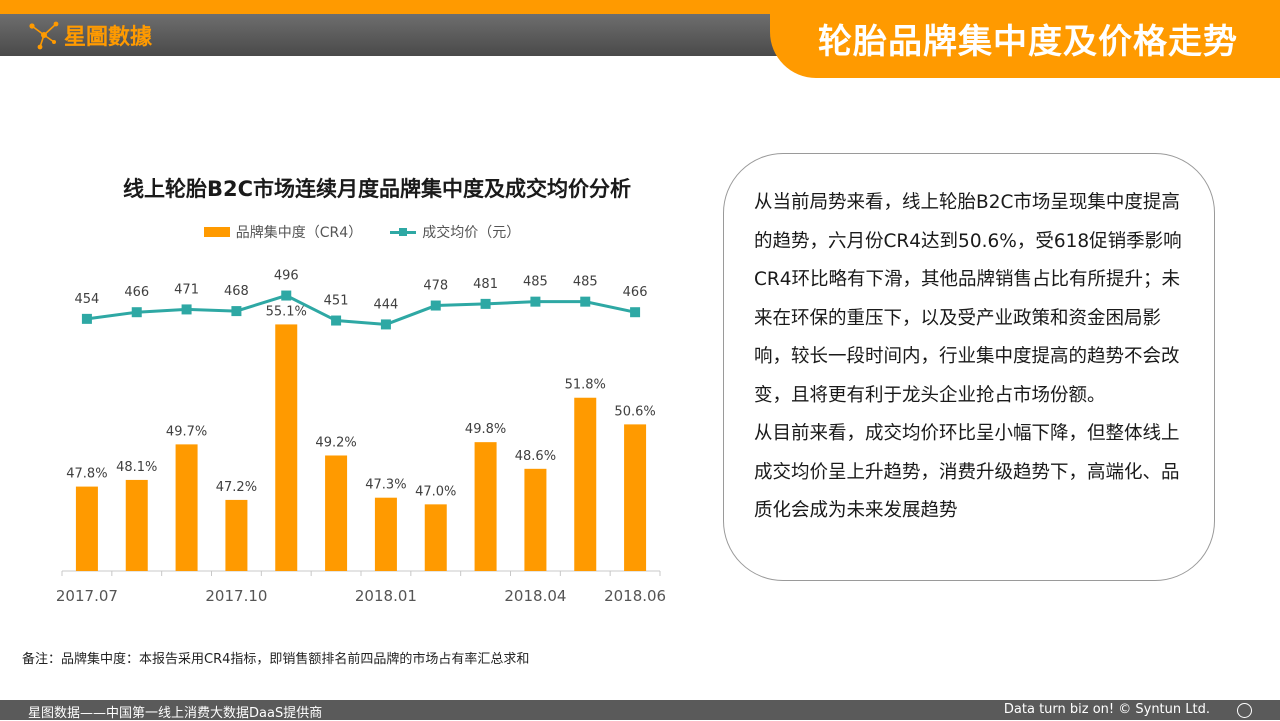 Image resolution: width=1280 pixels, height=721 pixels. I want to click on cr4-data-label: 49.8%, so click(485, 429).